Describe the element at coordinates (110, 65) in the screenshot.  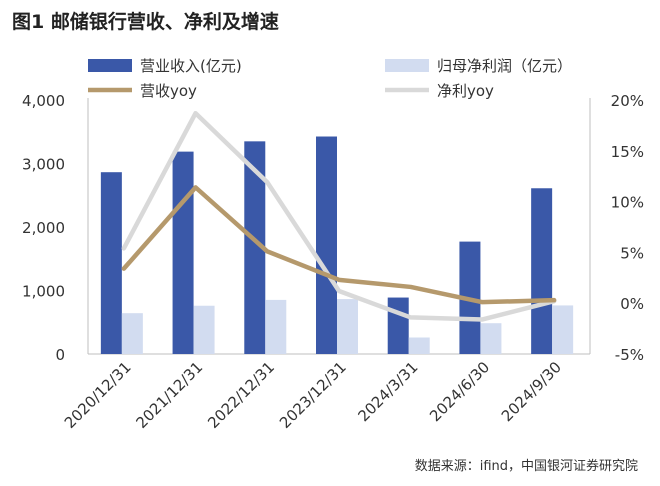
I see `legend-revenue-swatch` at that location.